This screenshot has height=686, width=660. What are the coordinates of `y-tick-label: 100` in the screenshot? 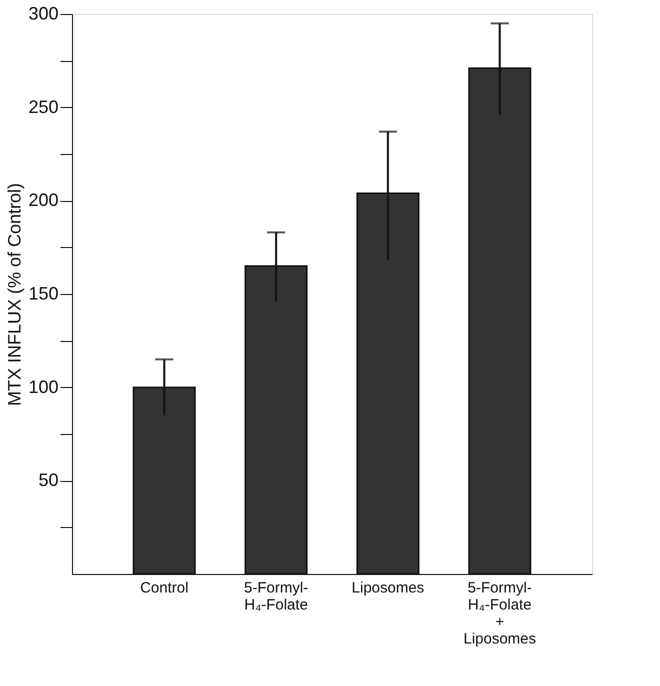 It's located at (43, 386).